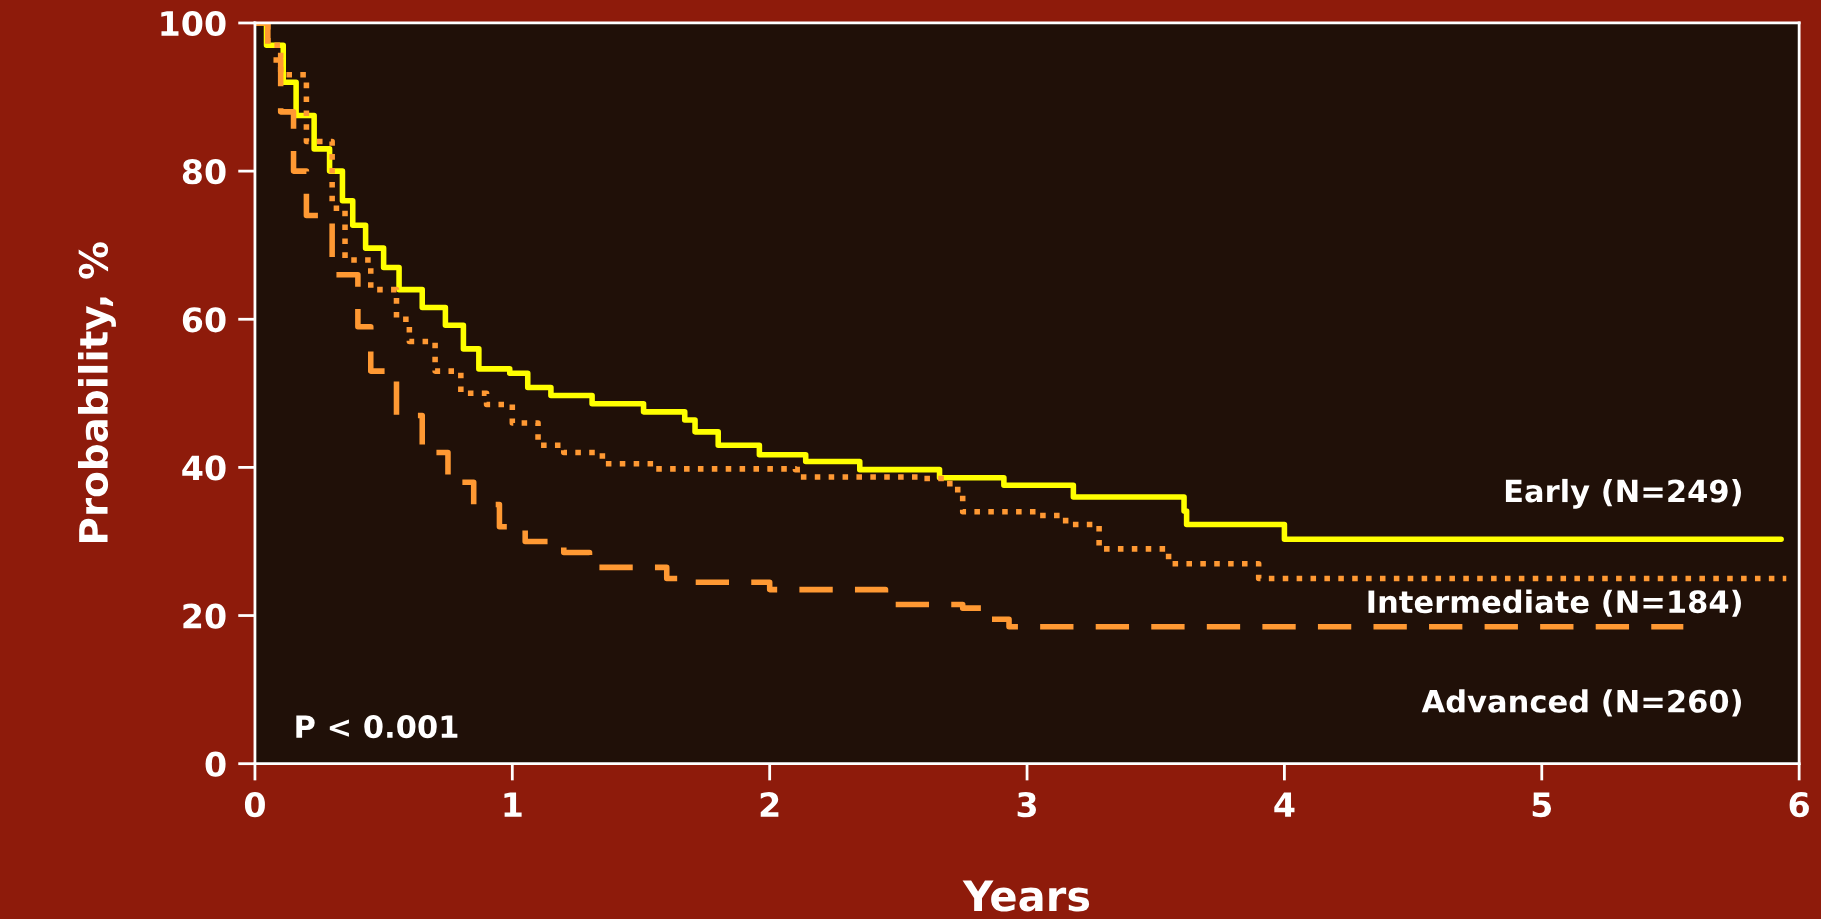 Image resolution: width=1821 pixels, height=919 pixels. What do you see at coordinates (254, 805) in the screenshot?
I see `x-tick-label: 0` at bounding box center [254, 805].